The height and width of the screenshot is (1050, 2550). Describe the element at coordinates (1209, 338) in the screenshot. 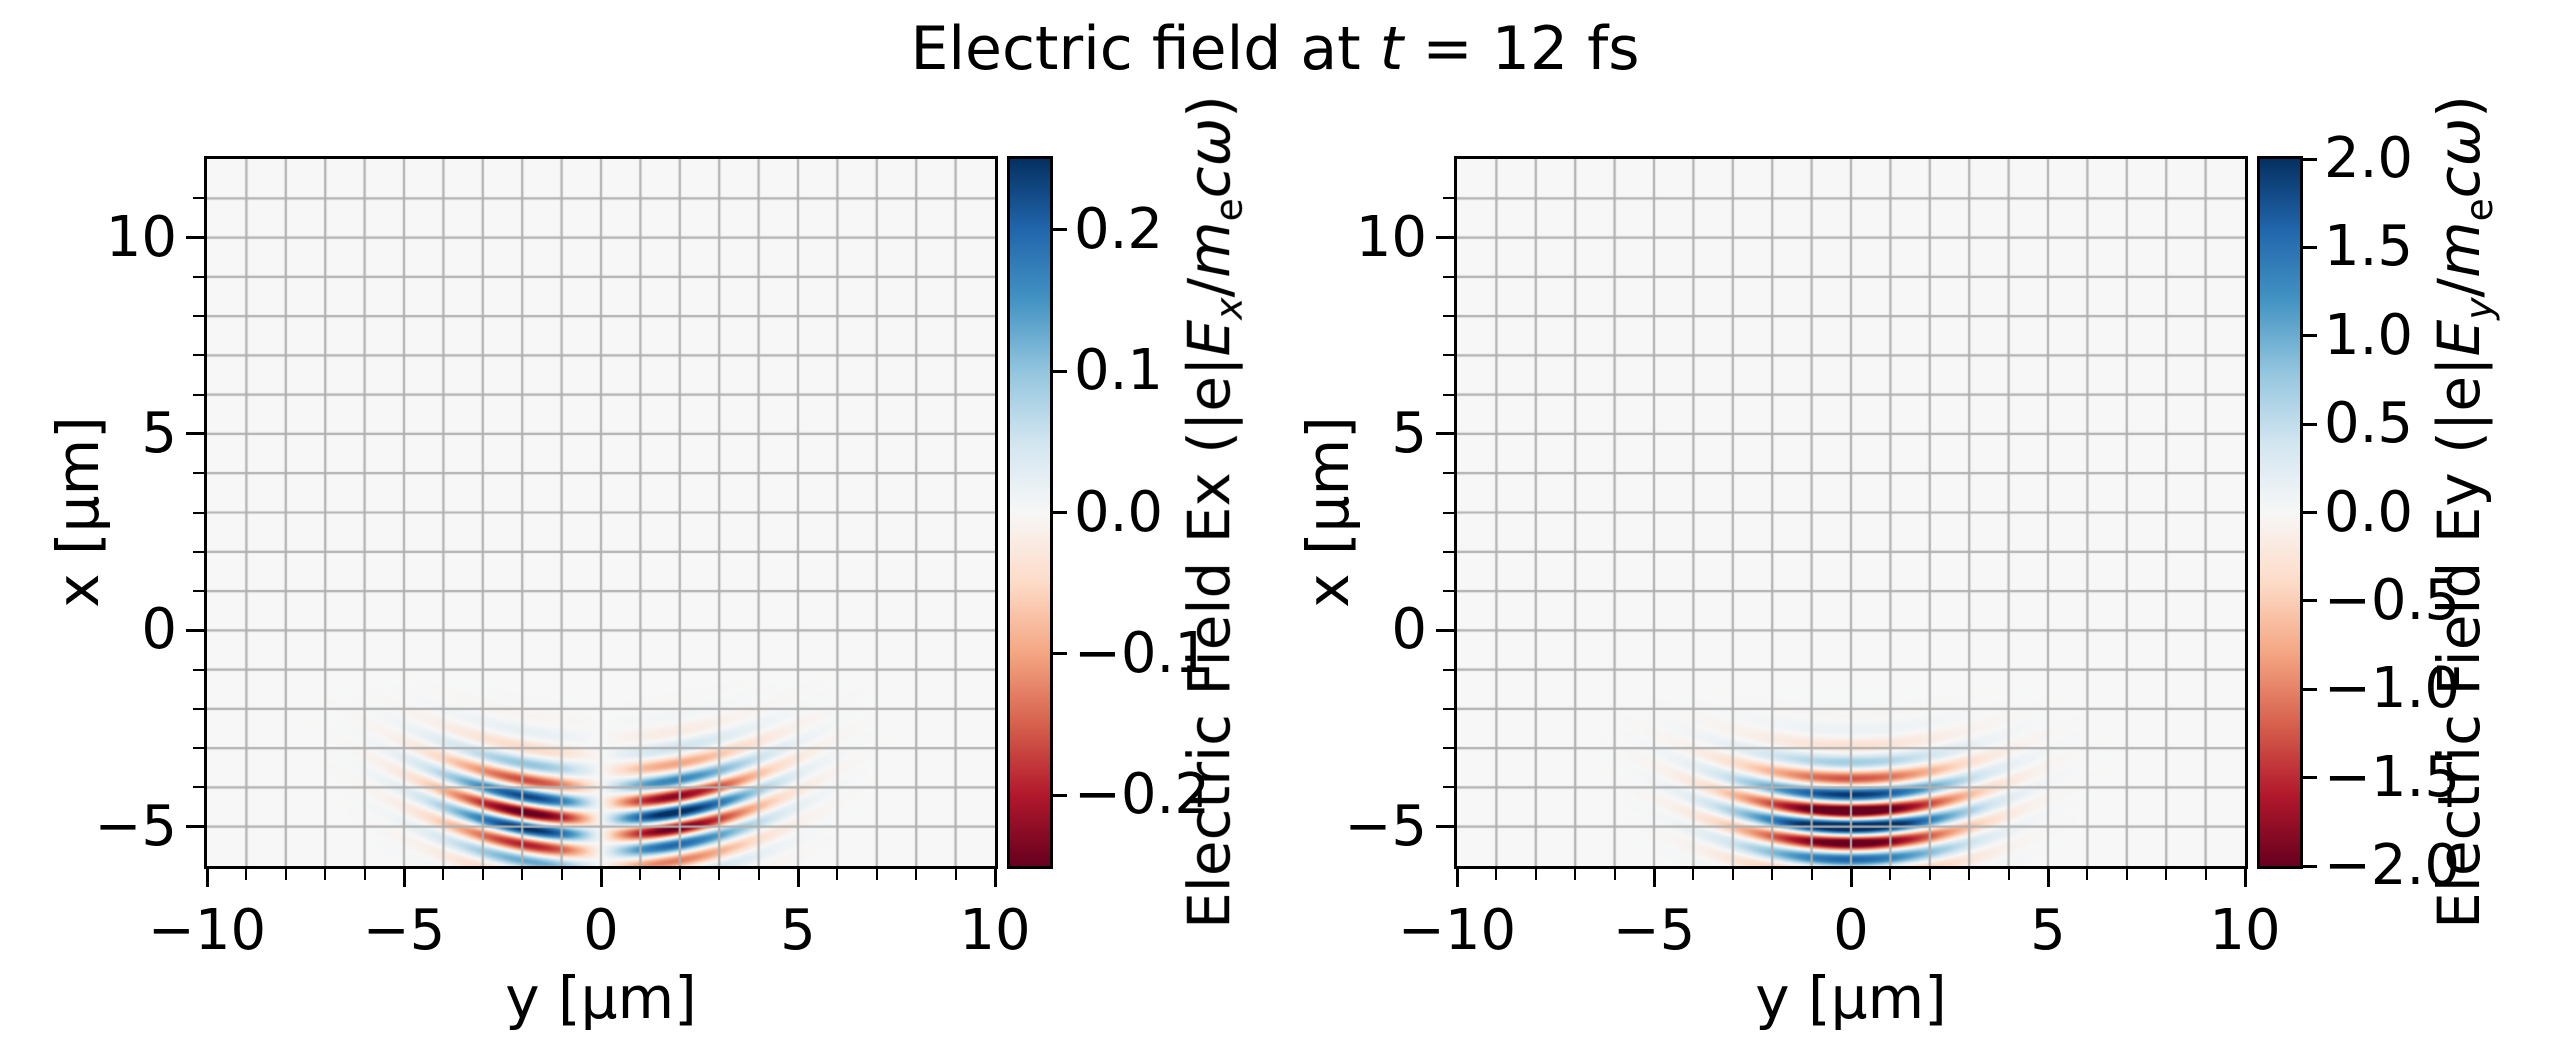

I see `cbar-label-ex-E: E` at that location.